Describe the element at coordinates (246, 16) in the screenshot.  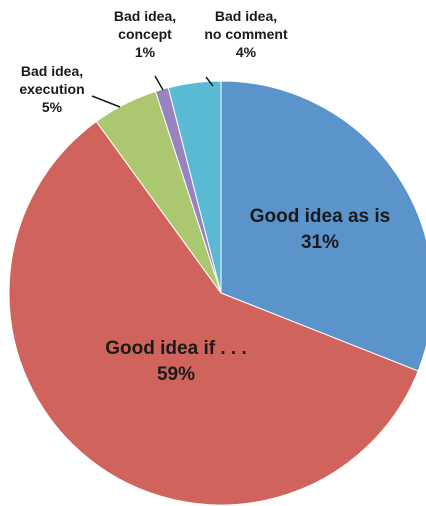
I see `slice-label-5-line-1: Bad idea,` at that location.